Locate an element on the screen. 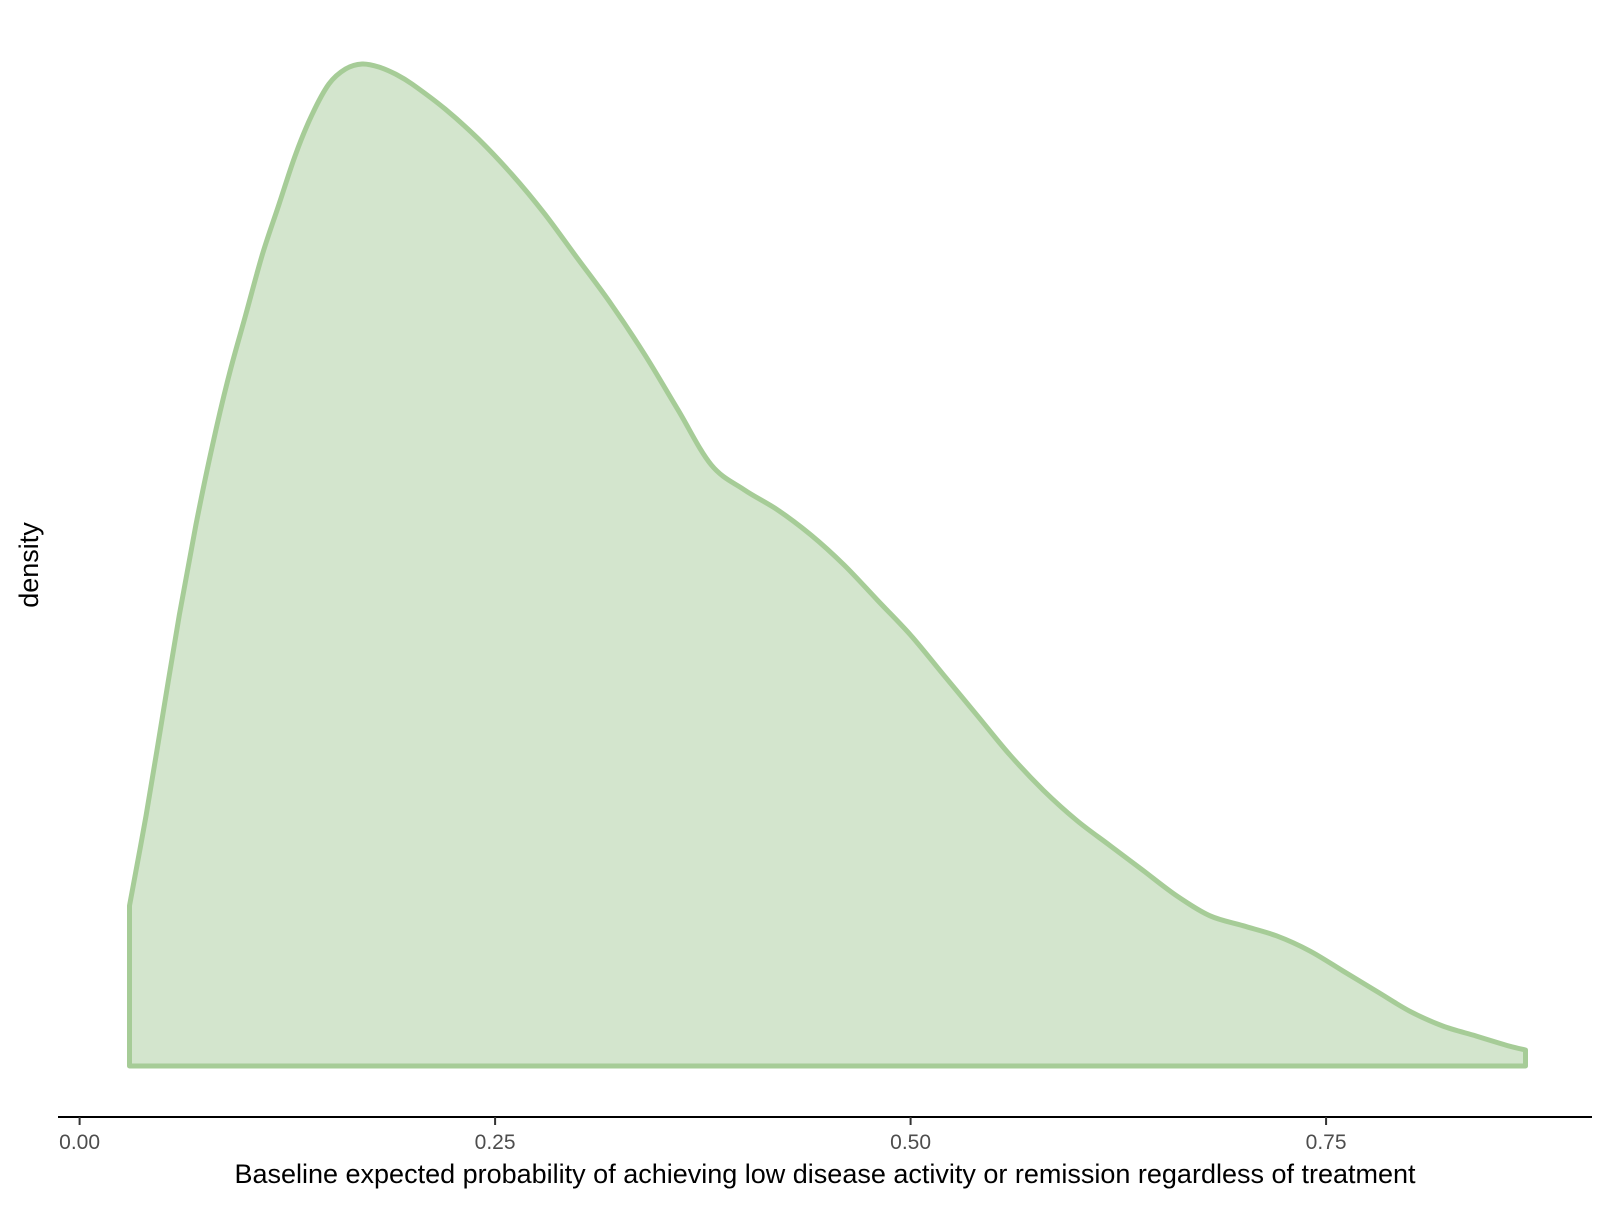  x-tick-label: 0.75 is located at coordinates (1326, 1142).